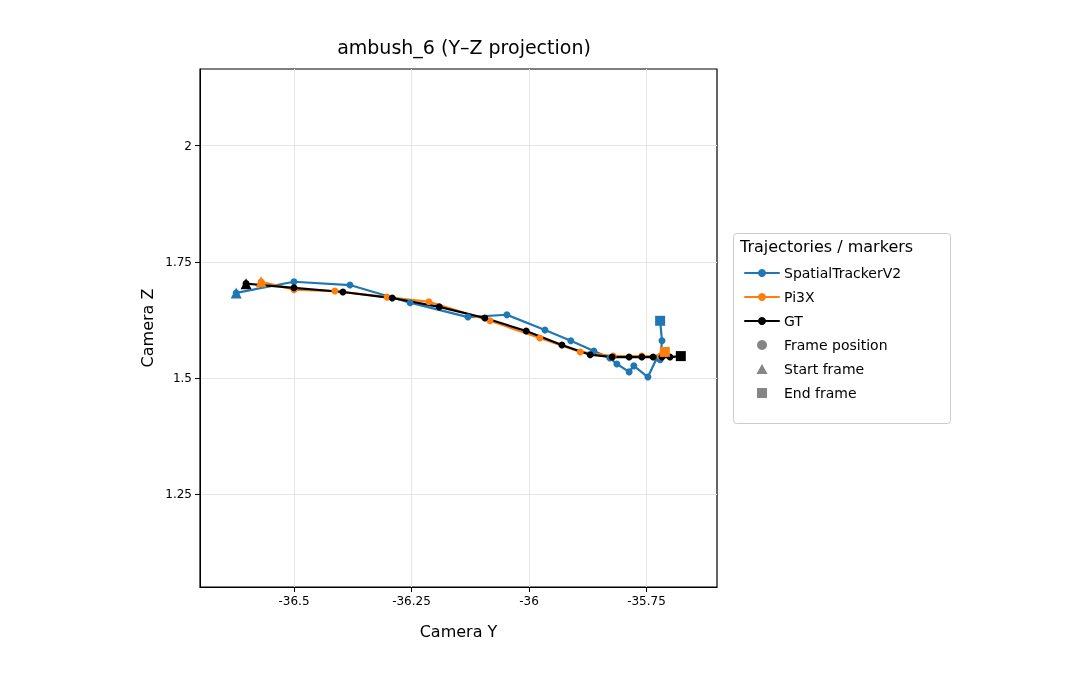  Describe the element at coordinates (458, 631) in the screenshot. I see `x-axis-title: Camera Y` at that location.